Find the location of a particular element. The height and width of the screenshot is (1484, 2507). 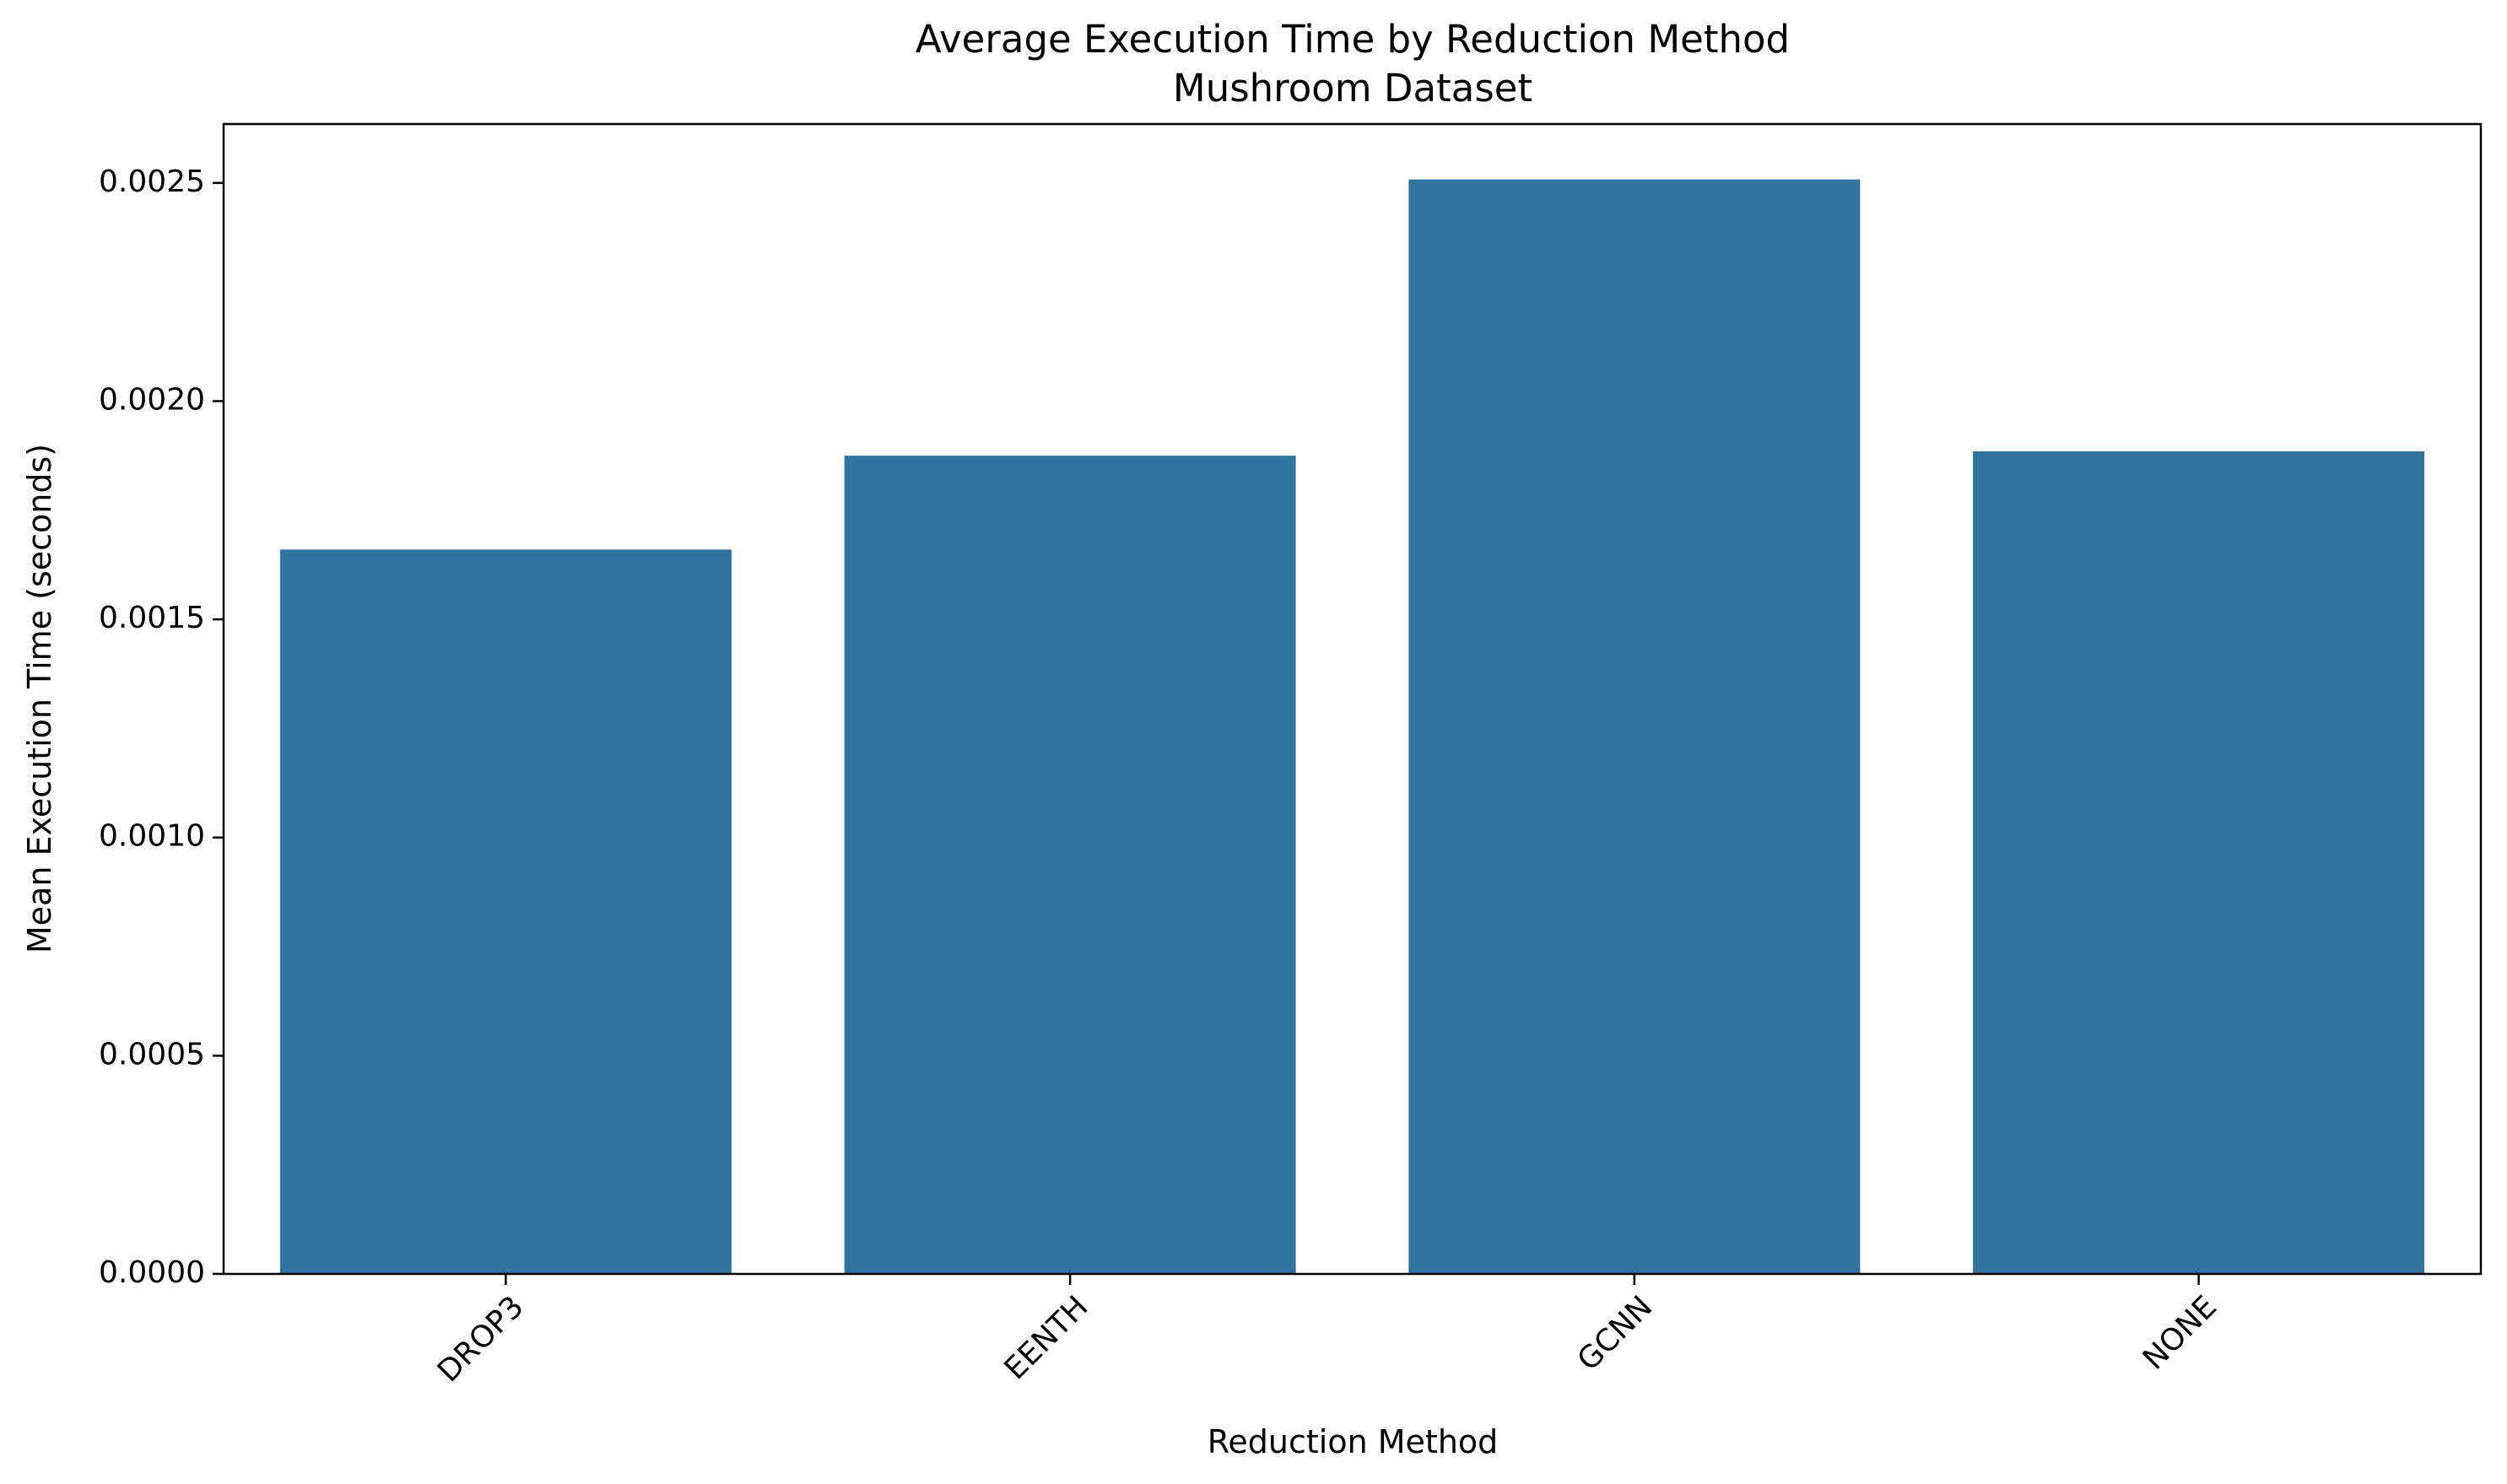

bar-drop3 is located at coordinates (505, 912).